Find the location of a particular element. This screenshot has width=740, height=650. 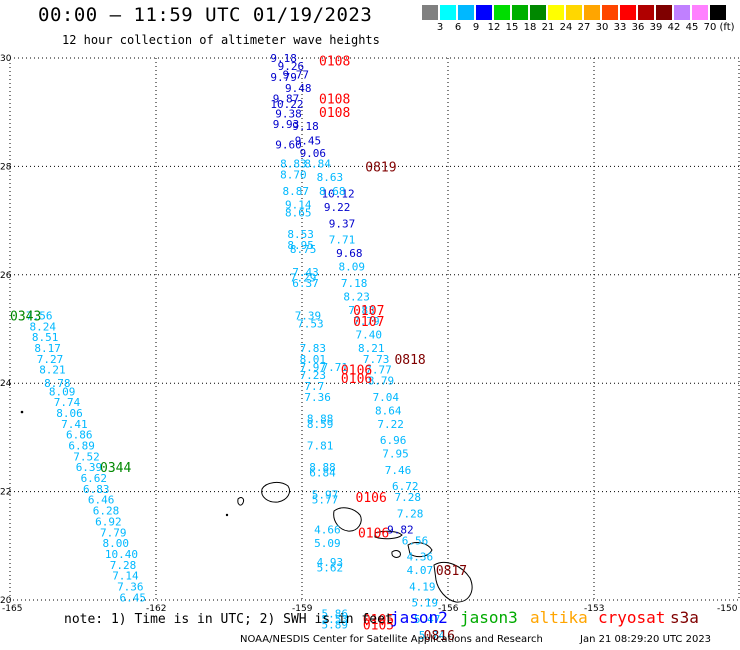

pass-time-label: 0107 is located at coordinates (368, 311).